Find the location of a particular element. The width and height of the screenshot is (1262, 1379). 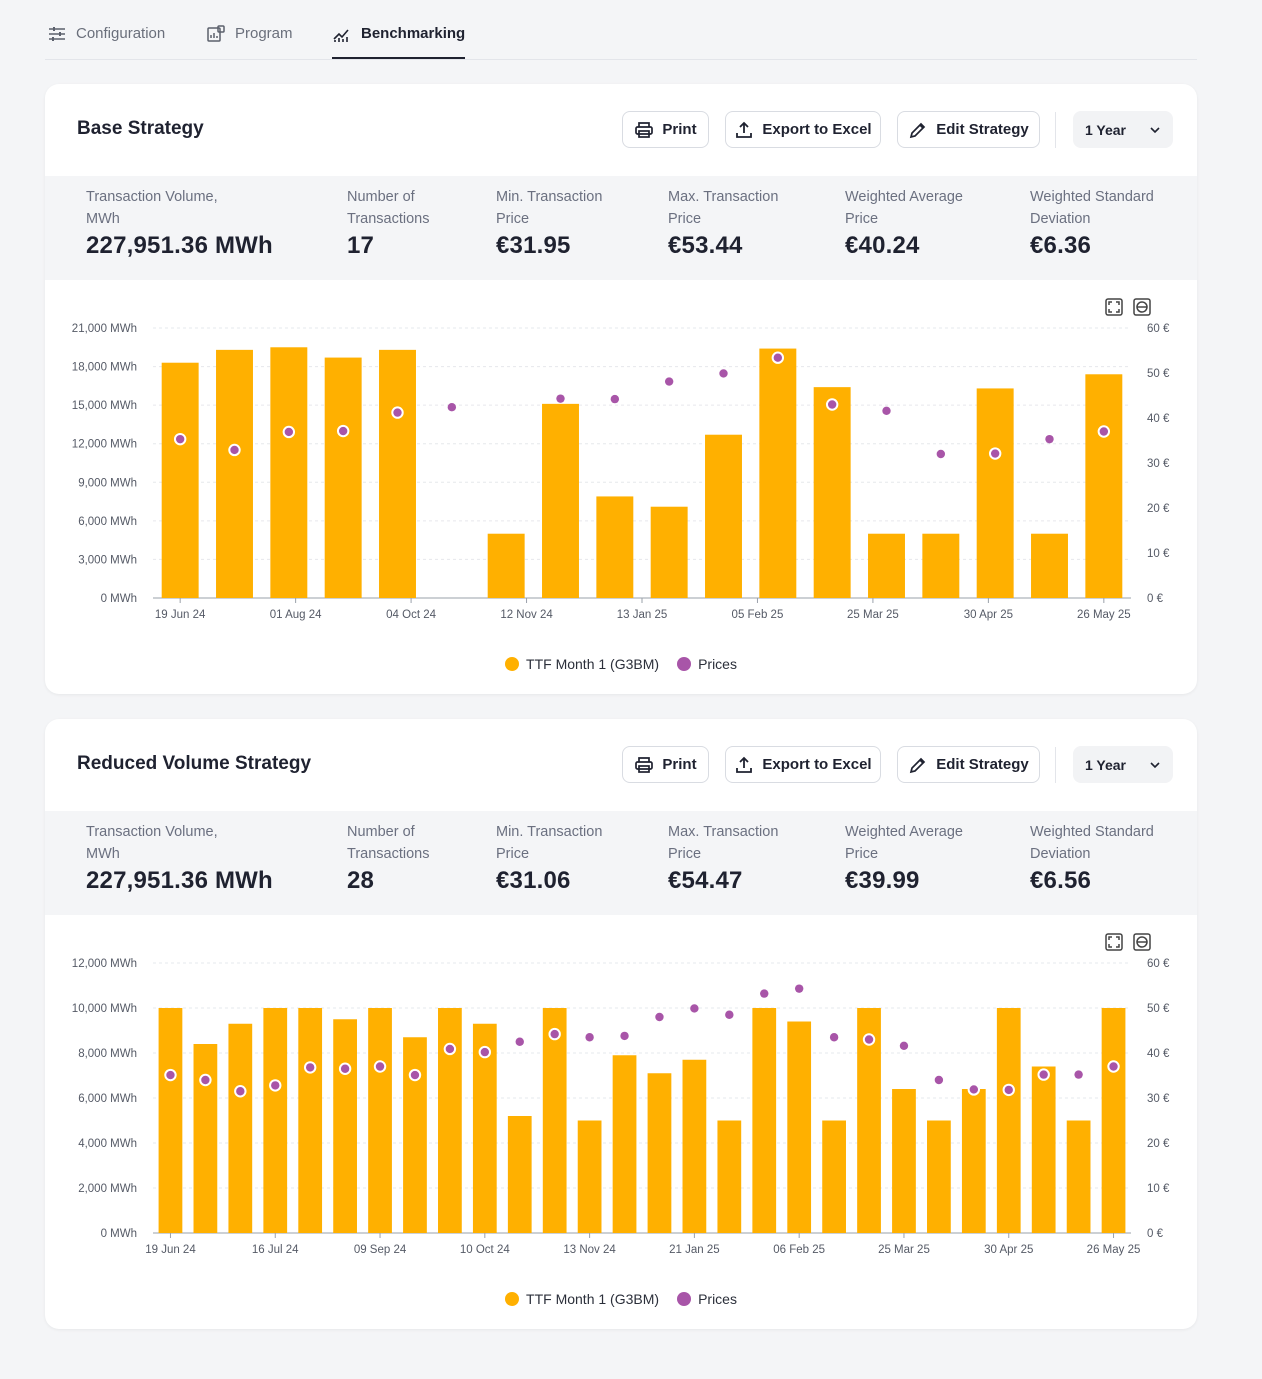

tab-benchmarking: Benchmarking is located at coordinates (399, 41).